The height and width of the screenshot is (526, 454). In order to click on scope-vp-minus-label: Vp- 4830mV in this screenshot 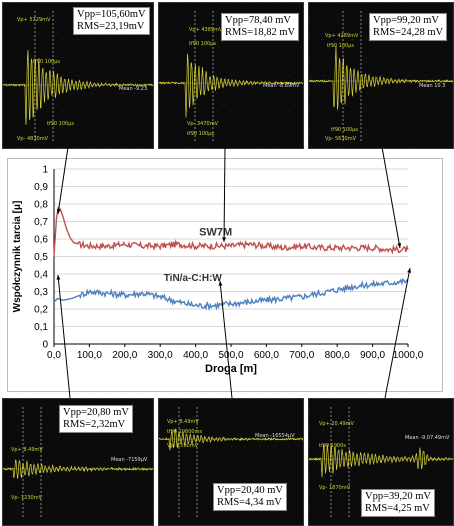, I will do `click(33, 139)`.